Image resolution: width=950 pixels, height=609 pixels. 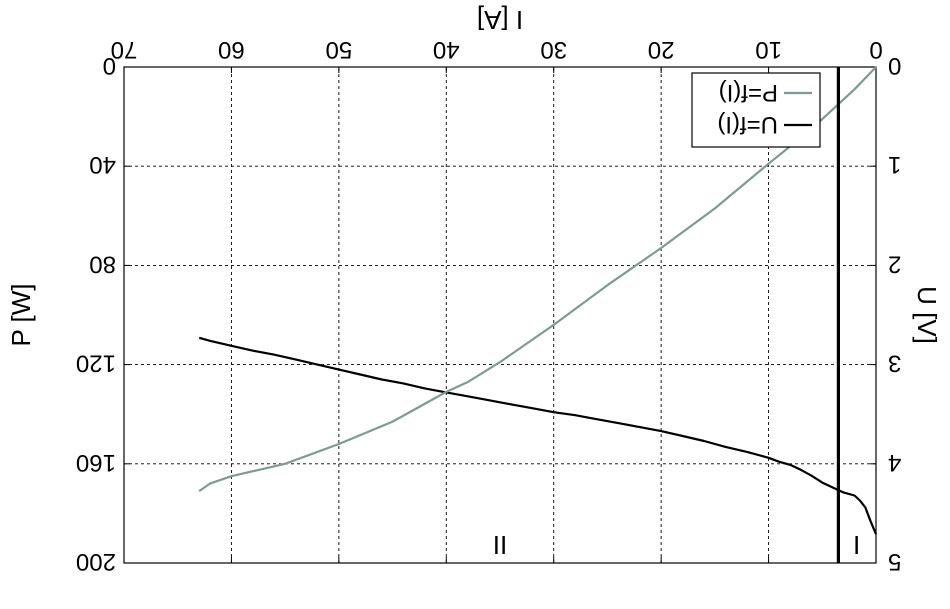 I want to click on x-axis-label: I [A], so click(x=500, y=20).